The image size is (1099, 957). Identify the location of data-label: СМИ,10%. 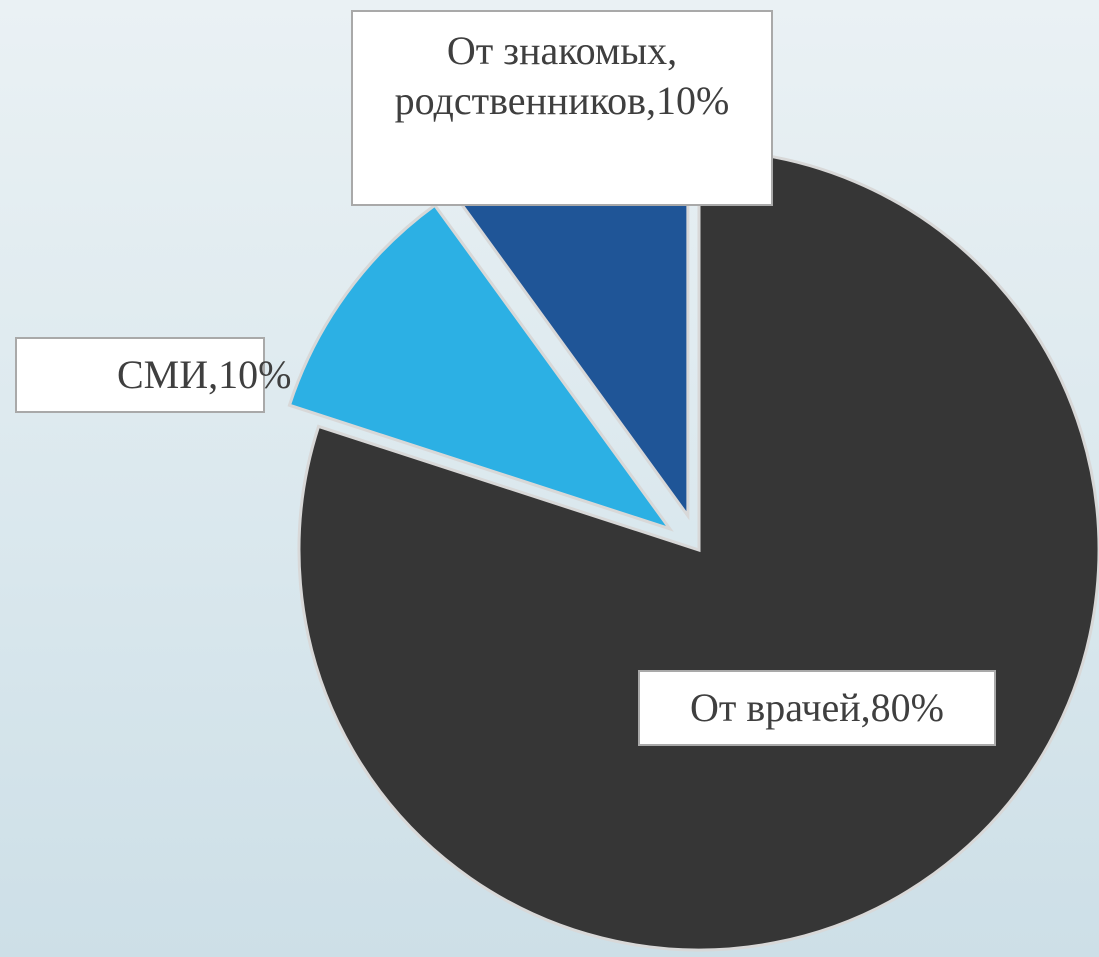
(153, 375).